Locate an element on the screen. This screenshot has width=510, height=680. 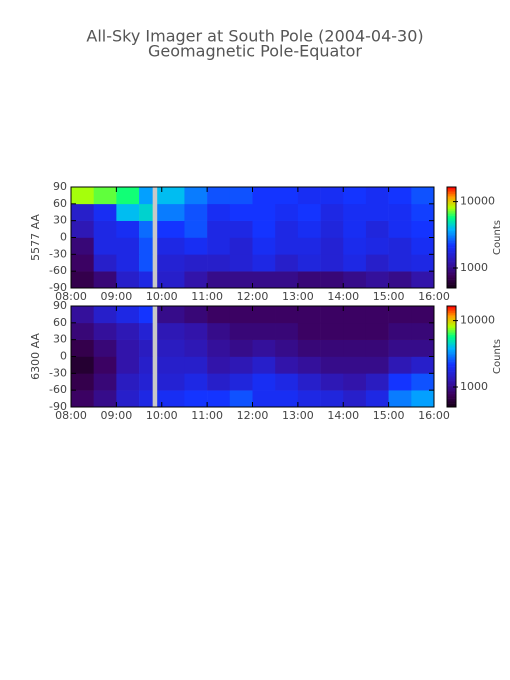
y-tick-label: -90 is located at coordinates (58, 287).